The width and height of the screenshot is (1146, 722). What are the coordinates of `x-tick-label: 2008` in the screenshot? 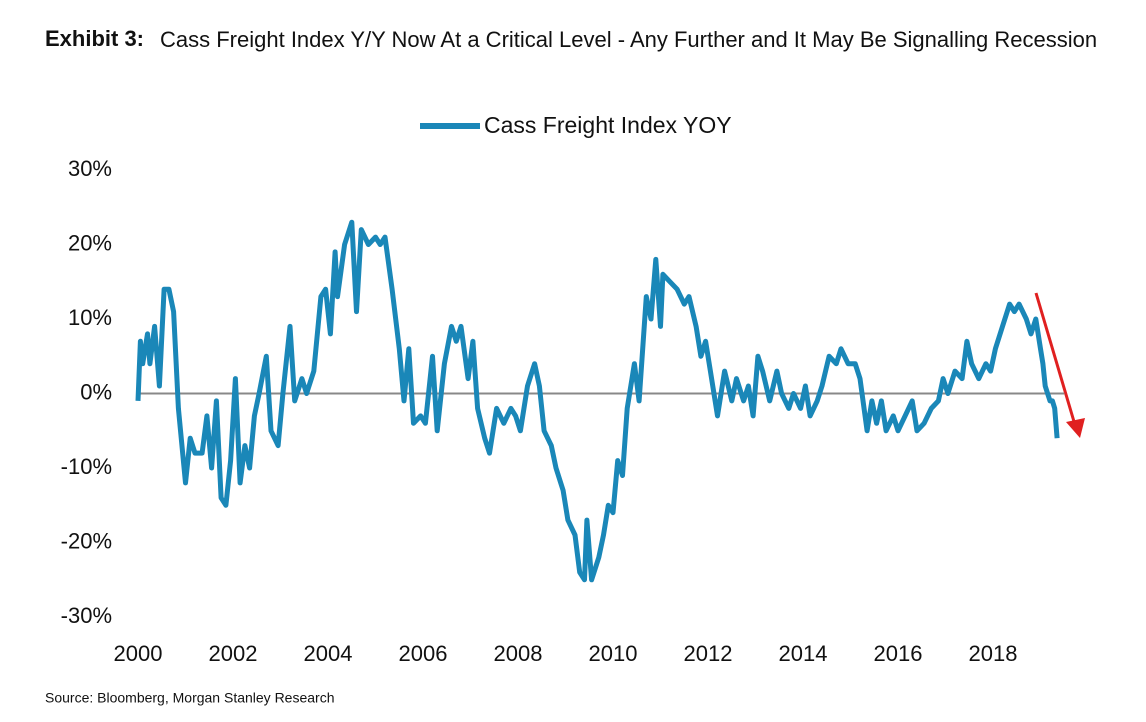 It's located at (518, 653).